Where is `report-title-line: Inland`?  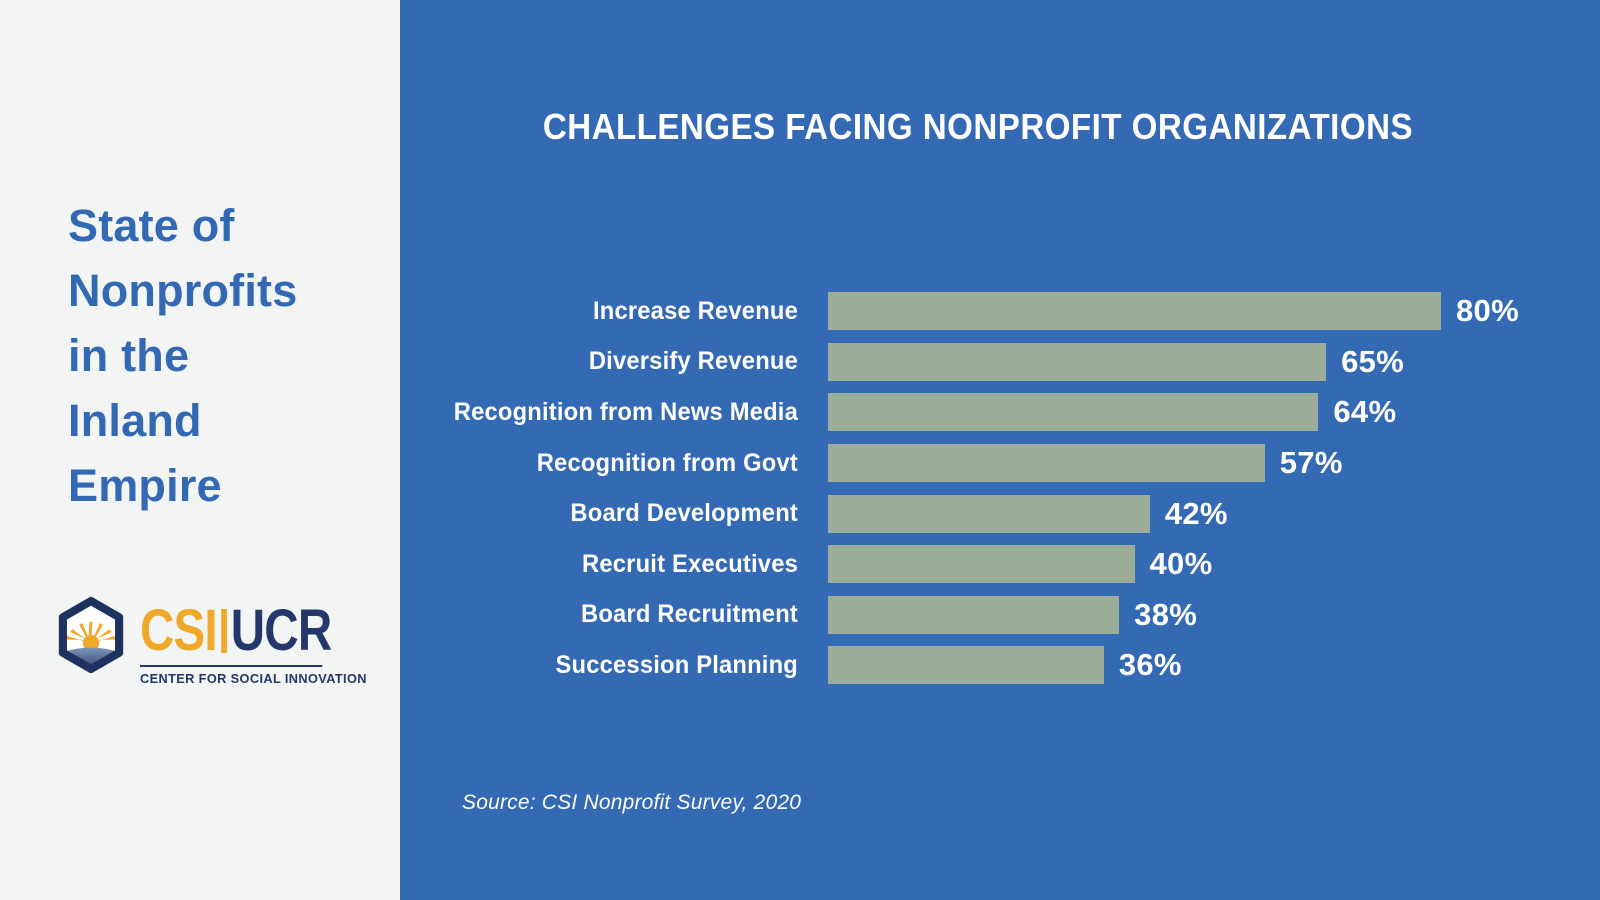 report-title-line: Inland is located at coordinates (135, 420).